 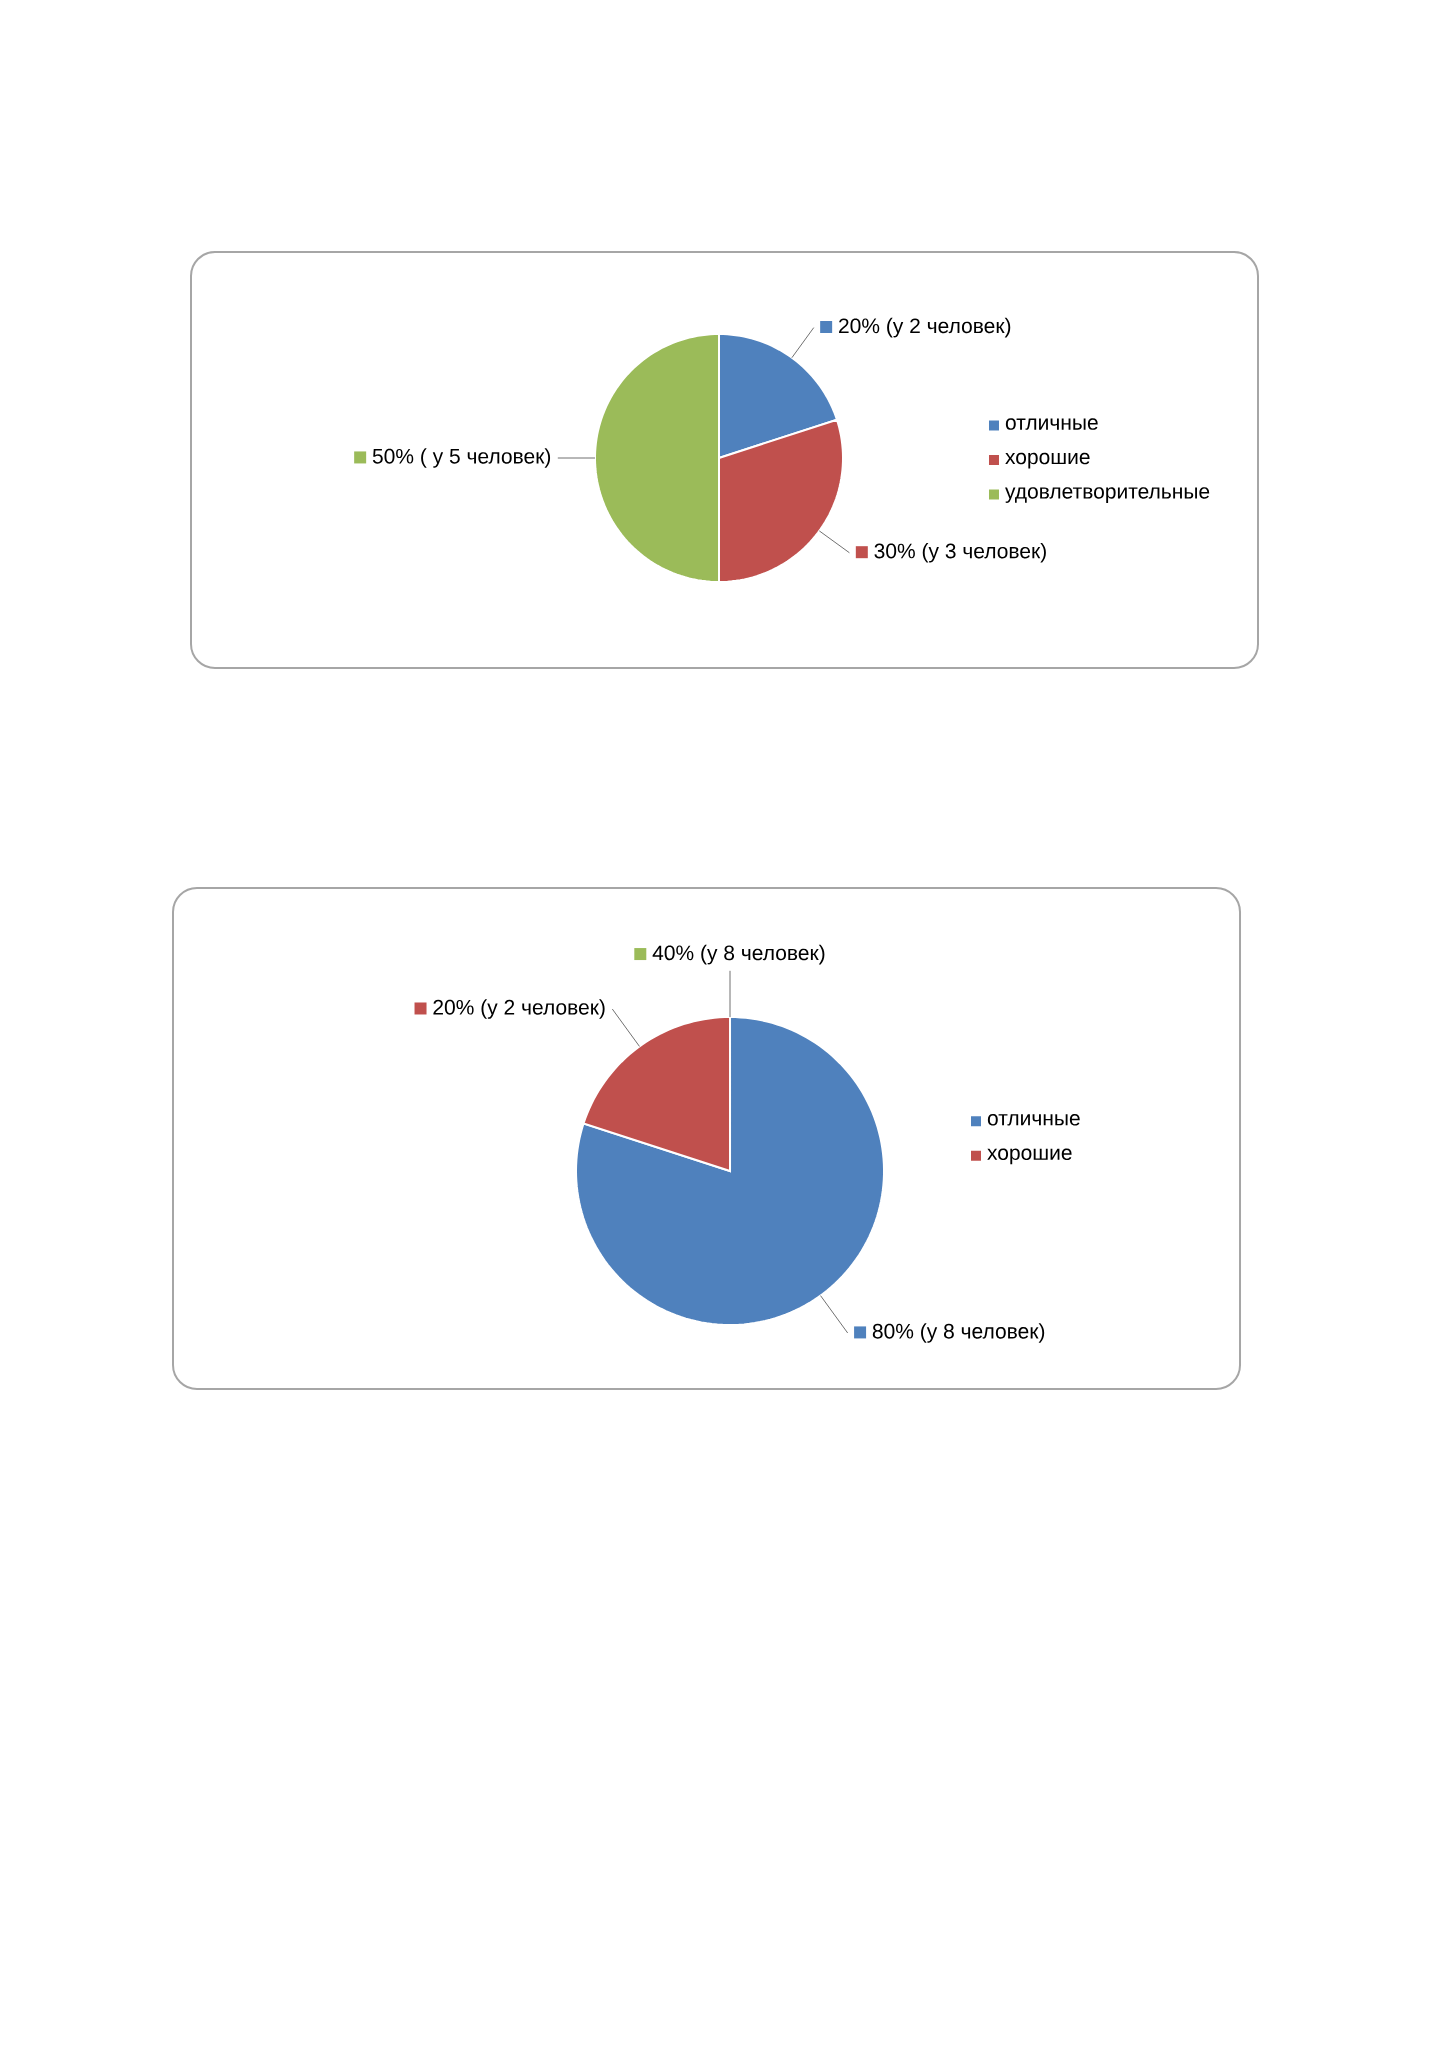 I want to click on text: 40% (у 8 человек), so click(x=738, y=954).